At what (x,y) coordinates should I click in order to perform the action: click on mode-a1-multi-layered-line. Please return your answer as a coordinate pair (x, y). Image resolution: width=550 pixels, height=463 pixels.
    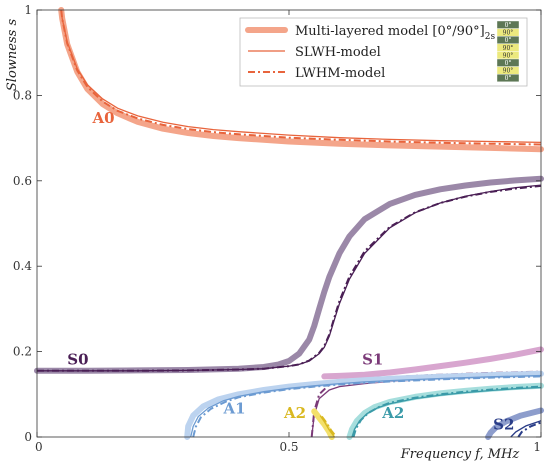
    Looking at the image, I should click on (364, 405).